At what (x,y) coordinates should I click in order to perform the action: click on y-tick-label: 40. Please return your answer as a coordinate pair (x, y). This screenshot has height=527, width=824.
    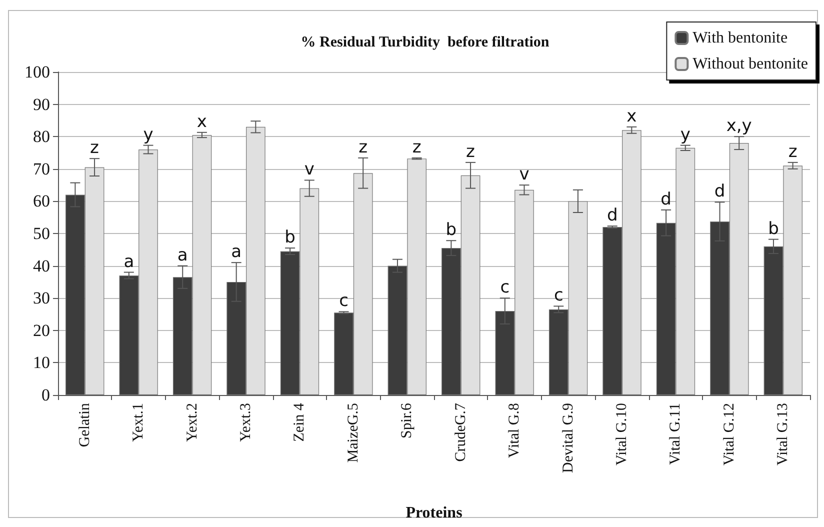
    Looking at the image, I should click on (41, 266).